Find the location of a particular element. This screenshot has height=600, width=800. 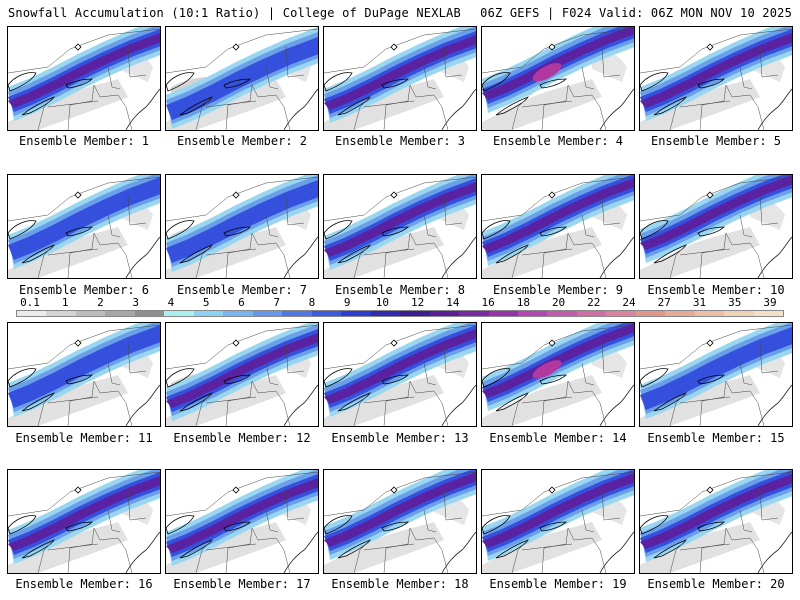

snowfall-colorbar is located at coordinates (400, 313).